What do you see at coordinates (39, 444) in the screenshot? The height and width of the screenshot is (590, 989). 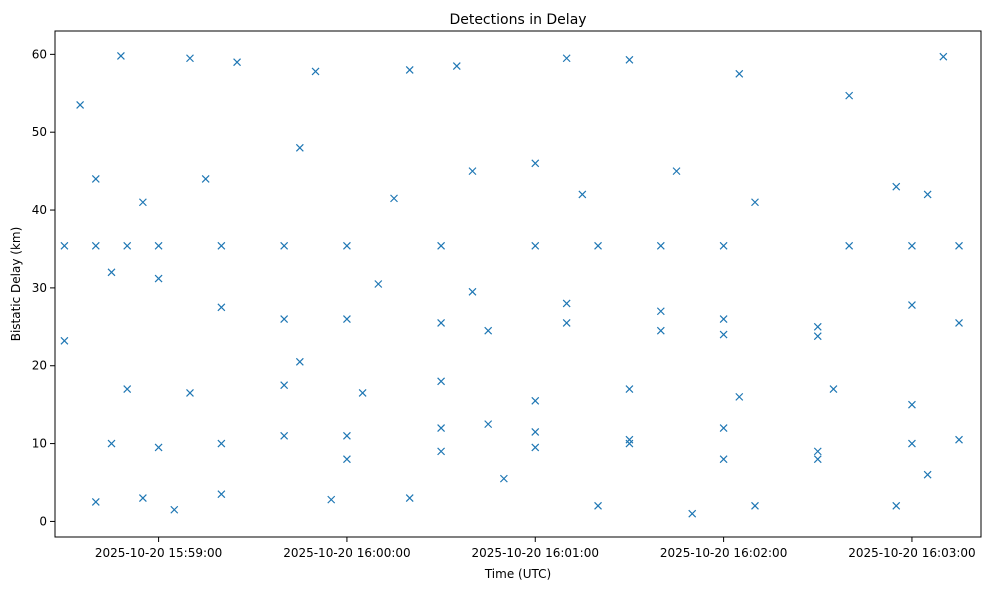 I see `y-tick-label: 10` at bounding box center [39, 444].